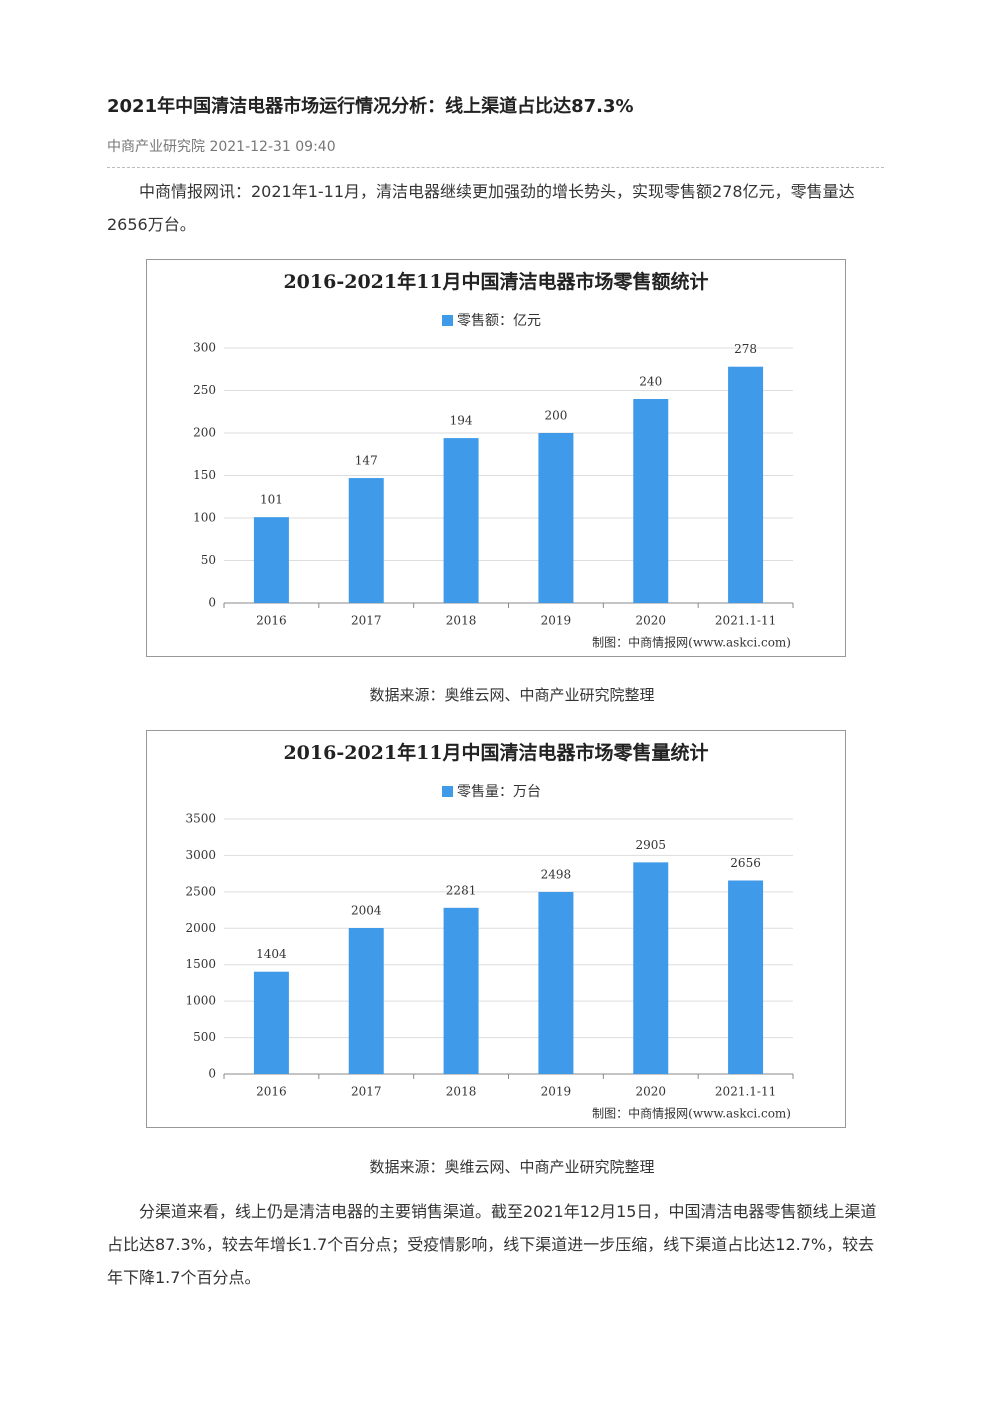 The image size is (992, 1403). I want to click on data-label: 101, so click(271, 500).